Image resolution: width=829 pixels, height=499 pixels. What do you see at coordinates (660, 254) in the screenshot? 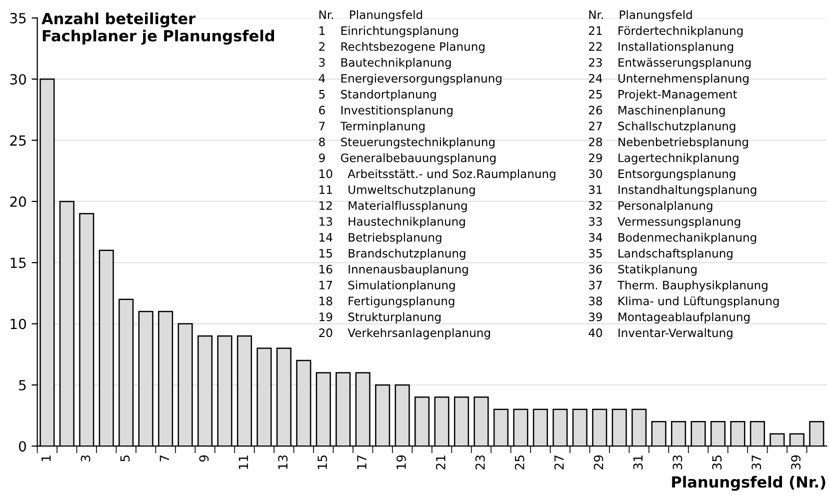
I see `annotation: 35 Landschaftsplanung` at bounding box center [660, 254].